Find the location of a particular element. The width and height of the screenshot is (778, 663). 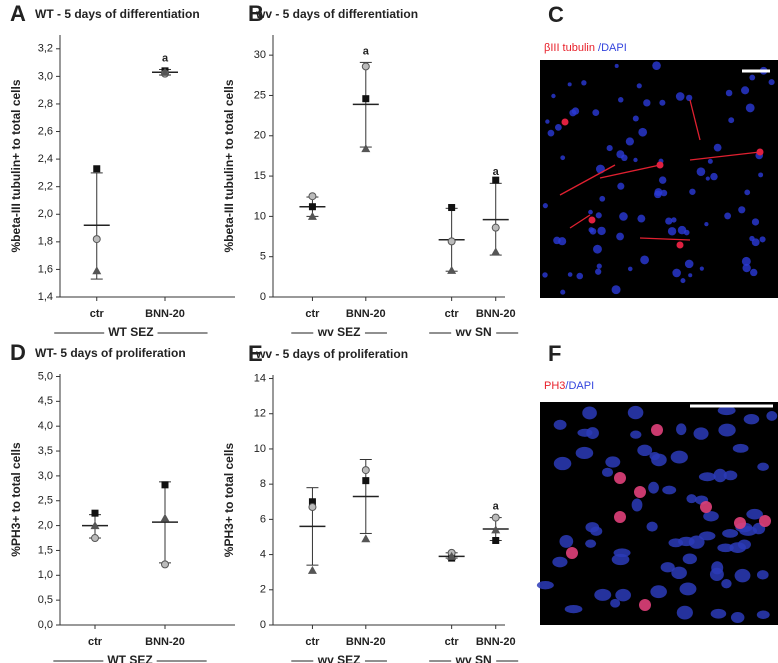

y-tick-label: 0,0 is located at coordinates (45, 625).